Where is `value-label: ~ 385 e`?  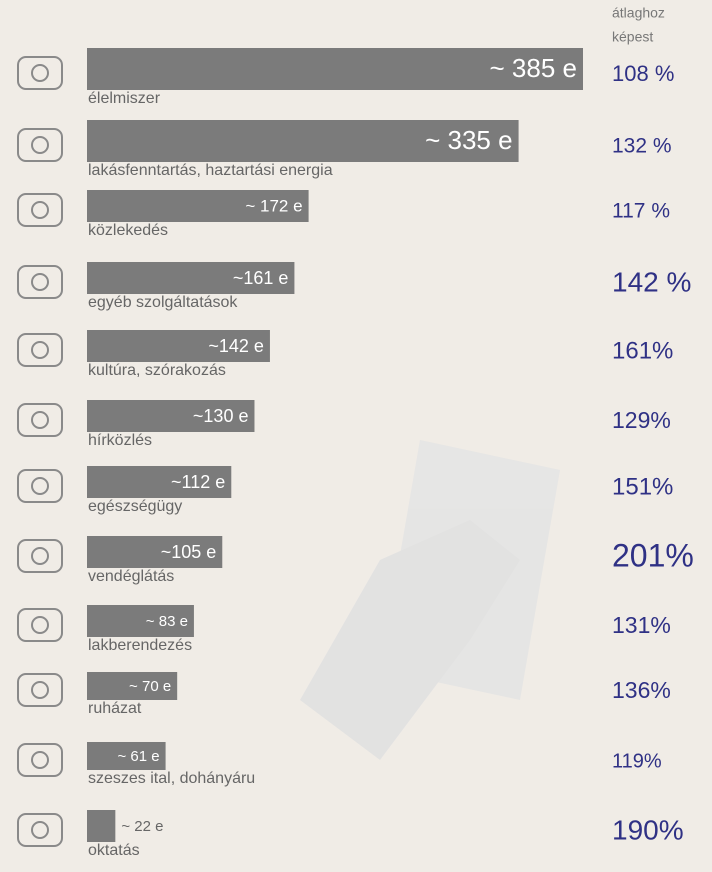 value-label: ~ 385 e is located at coordinates (533, 68).